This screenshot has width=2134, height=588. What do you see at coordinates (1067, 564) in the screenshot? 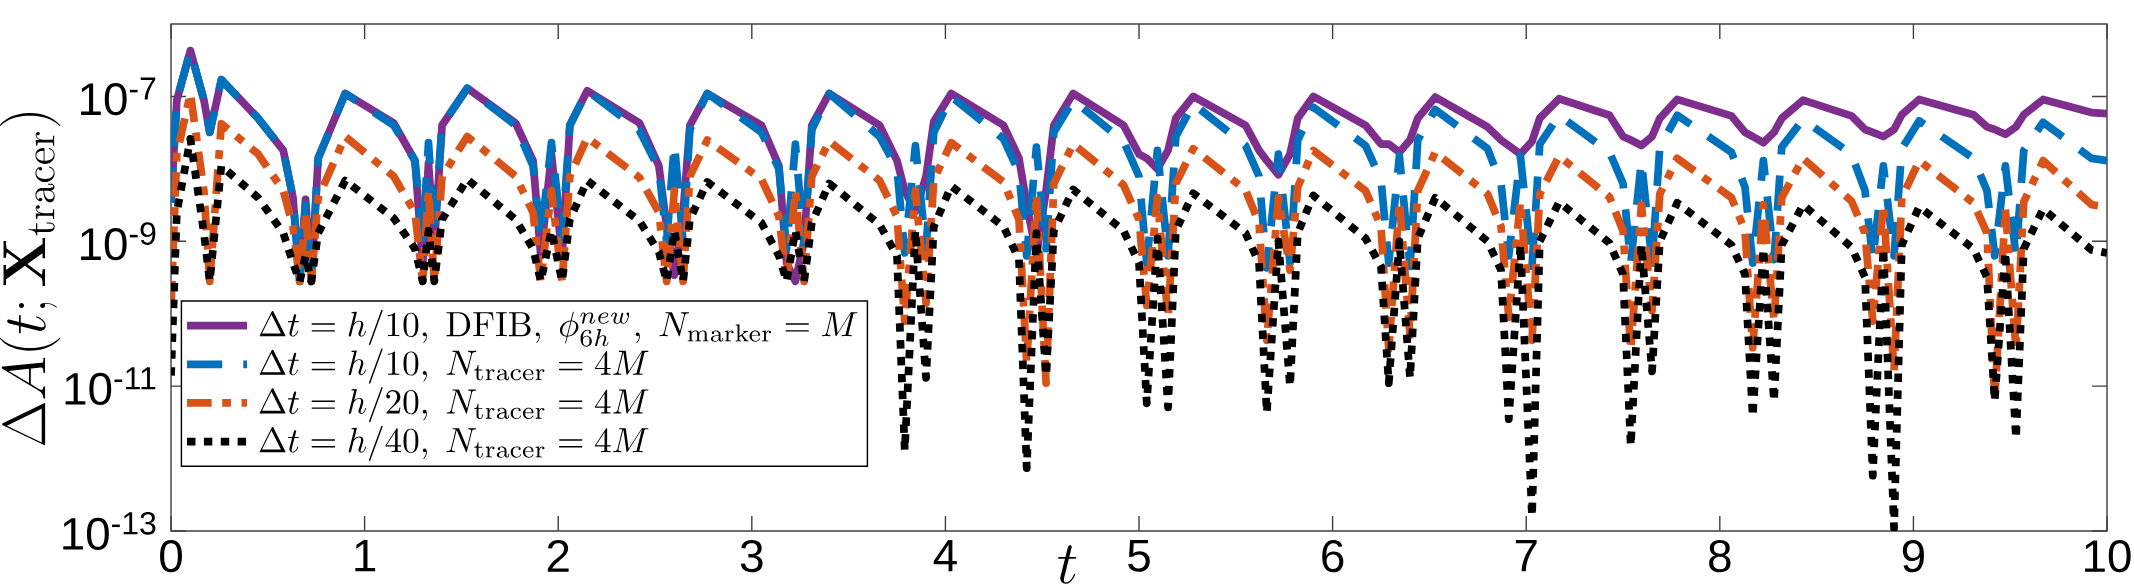
I see `x-axis-title: $t$` at bounding box center [1067, 564].